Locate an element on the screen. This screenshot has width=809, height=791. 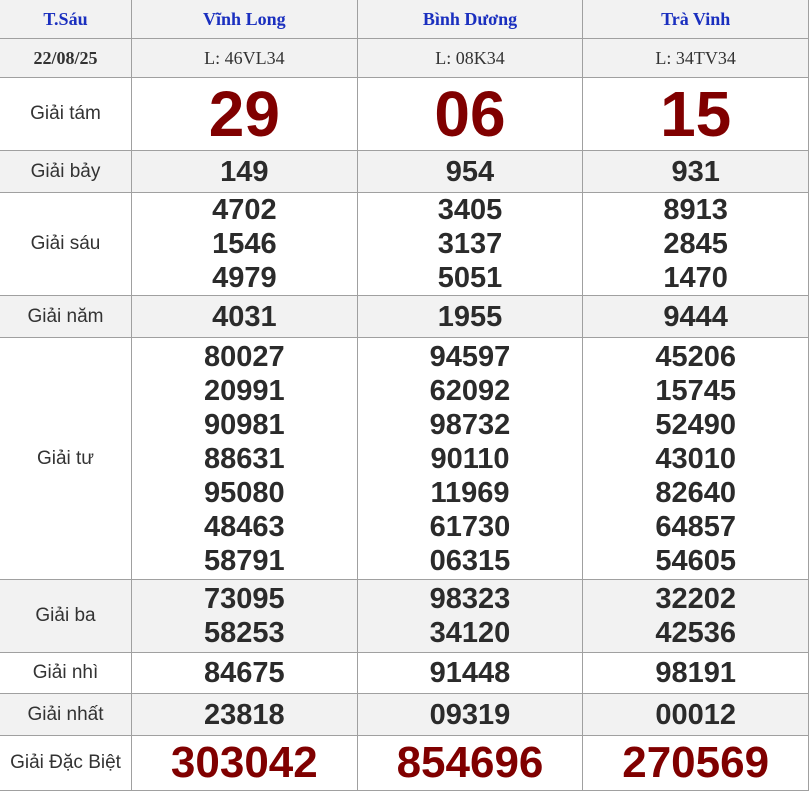
prize-cell: 06 is located at coordinates (470, 114).